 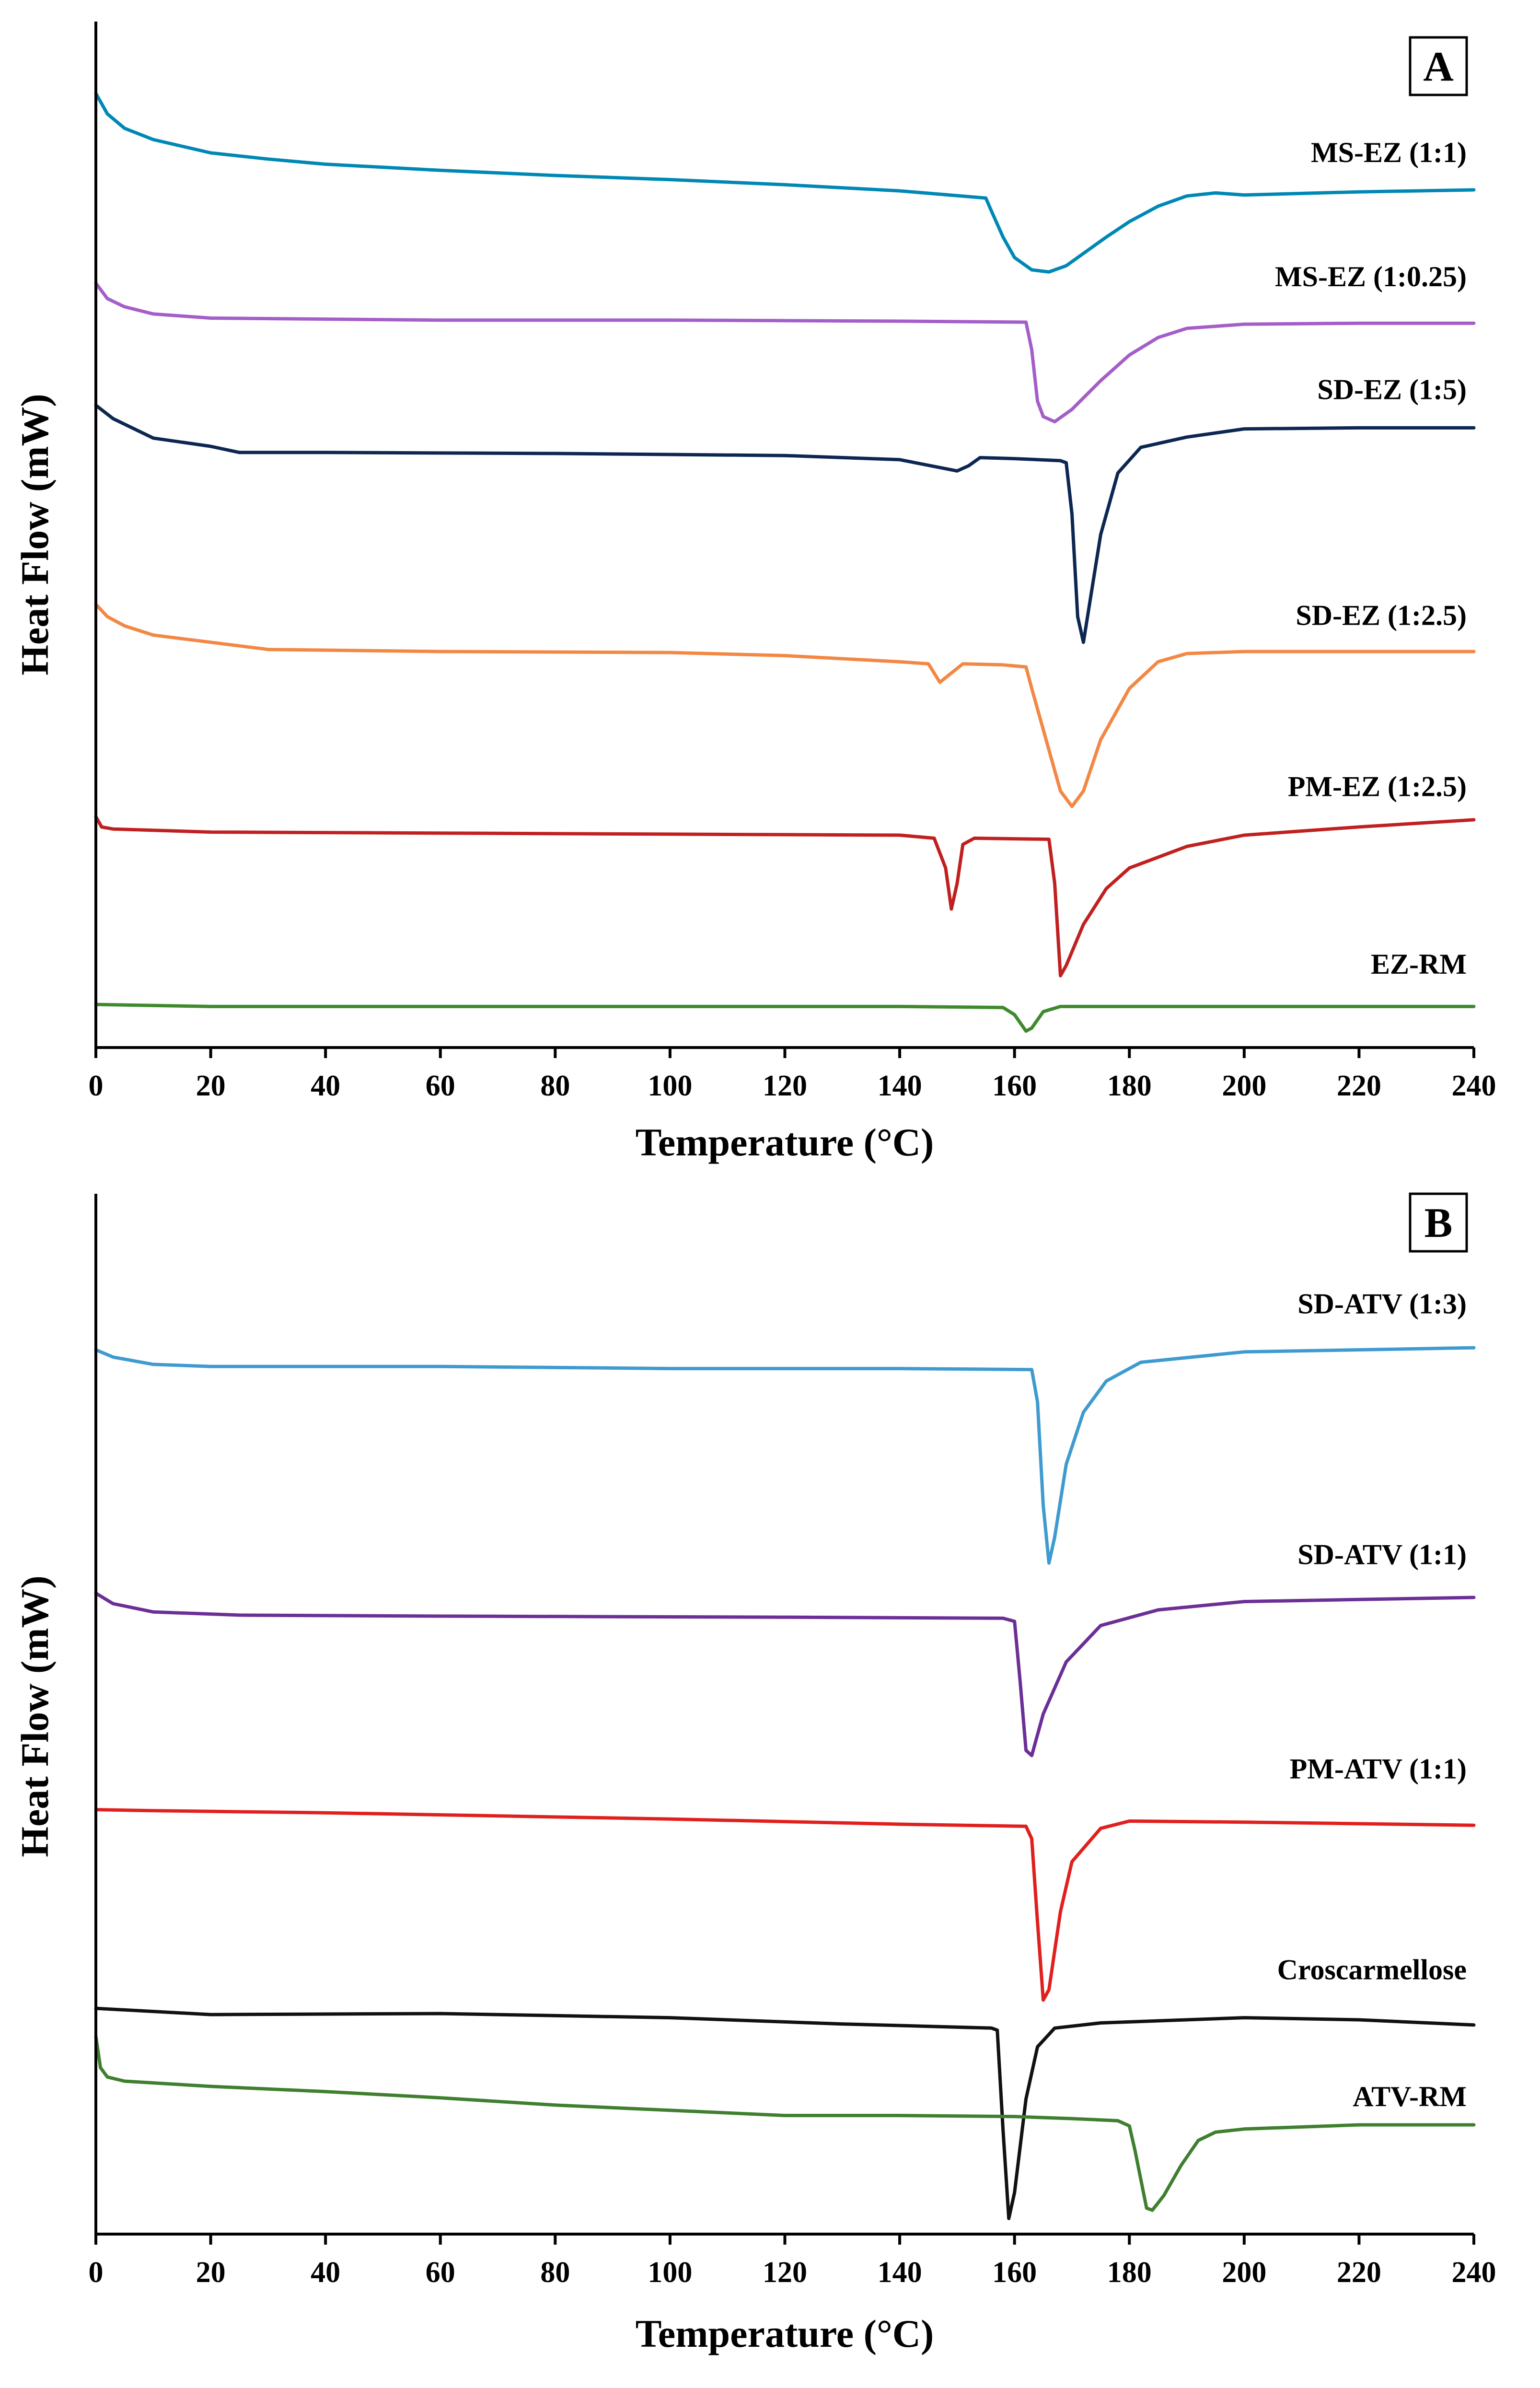 What do you see at coordinates (1129, 2273) in the screenshot?
I see `panel-b-x-tick-label-180: 180` at bounding box center [1129, 2273].